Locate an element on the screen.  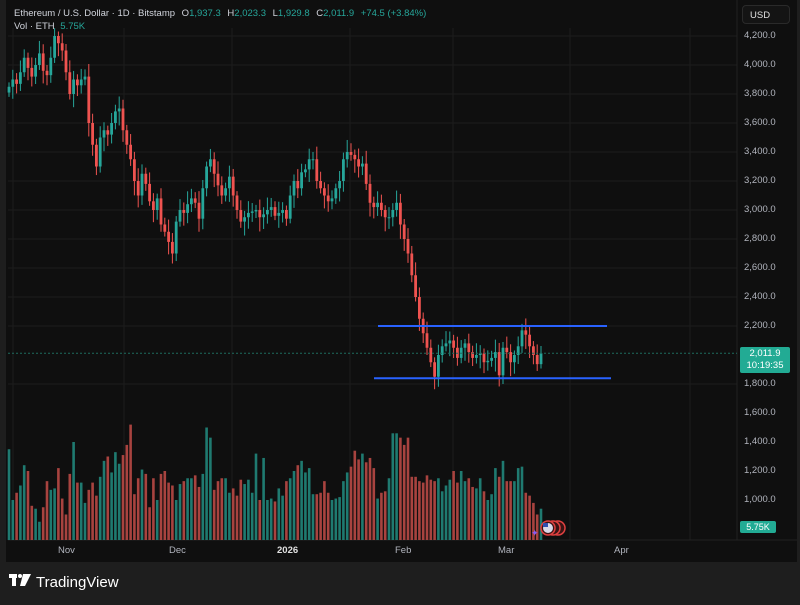
time-axis-label: Mar is located at coordinates (506, 550).